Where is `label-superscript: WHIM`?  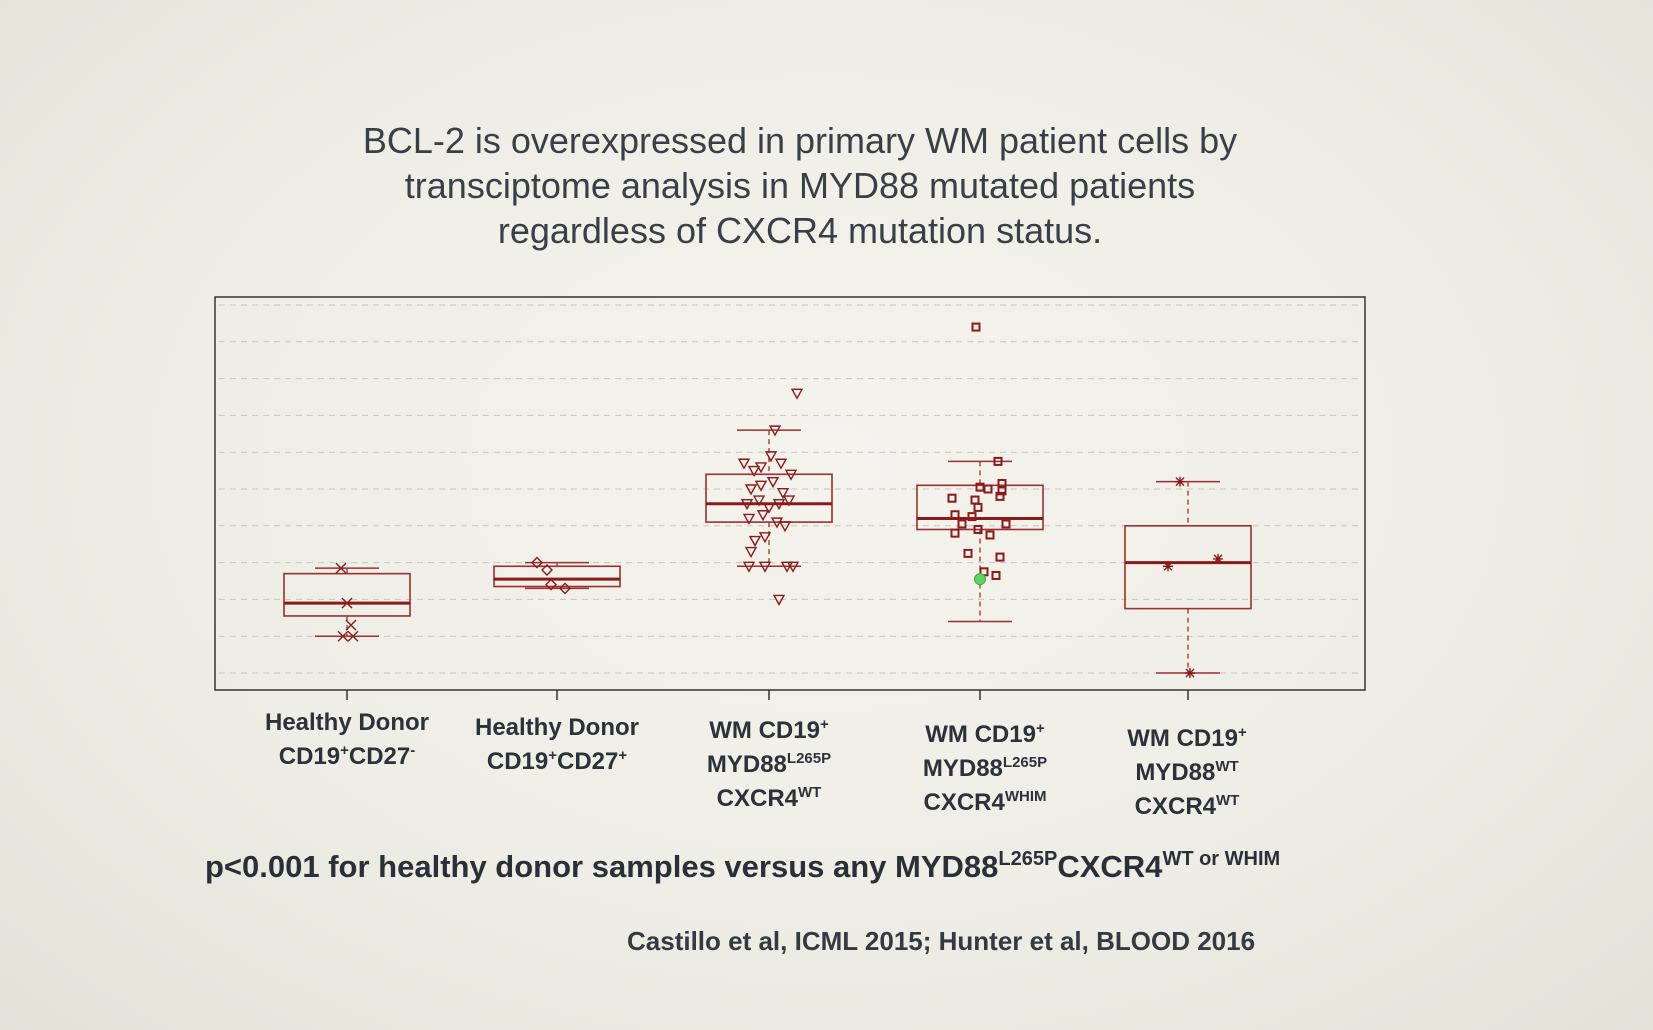 label-superscript: WHIM is located at coordinates (1025, 796).